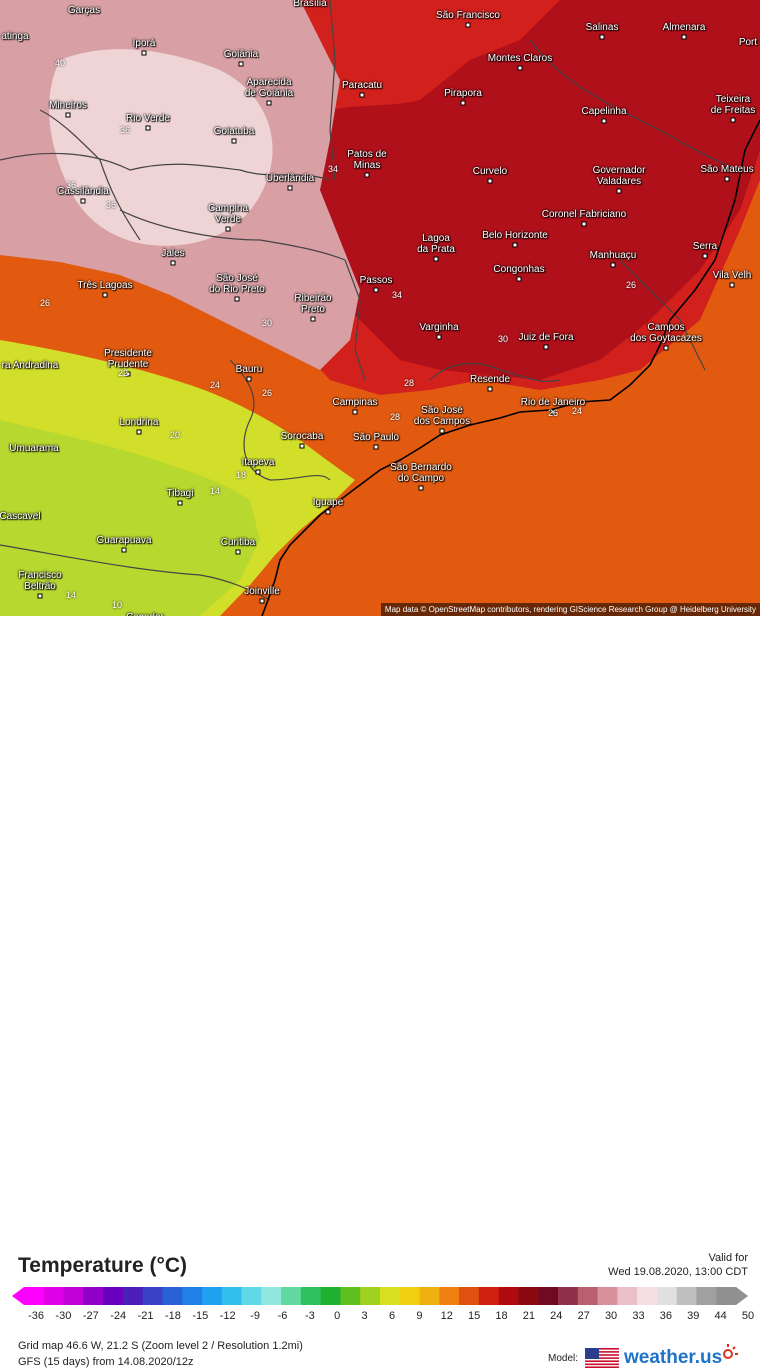 Image resolution: width=760 pixels, height=1369 pixels. What do you see at coordinates (200, 1316) in the screenshot?
I see `colorbar-tick-label: -15` at bounding box center [200, 1316].